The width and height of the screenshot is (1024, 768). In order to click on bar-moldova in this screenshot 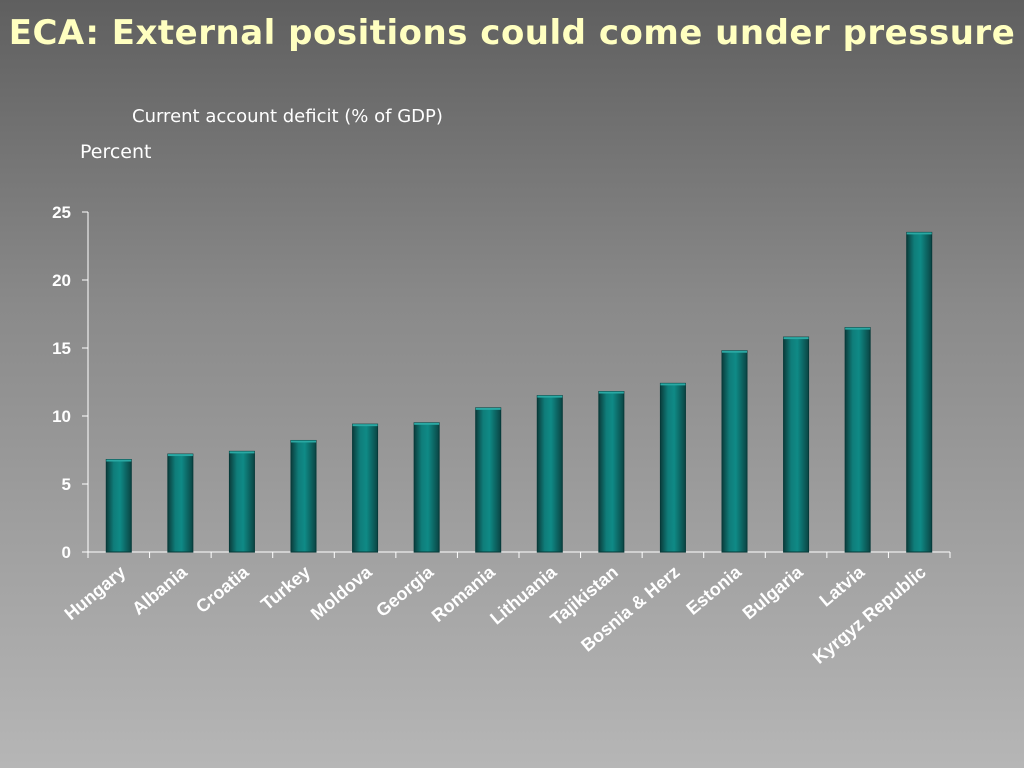, I will do `click(365, 488)`.